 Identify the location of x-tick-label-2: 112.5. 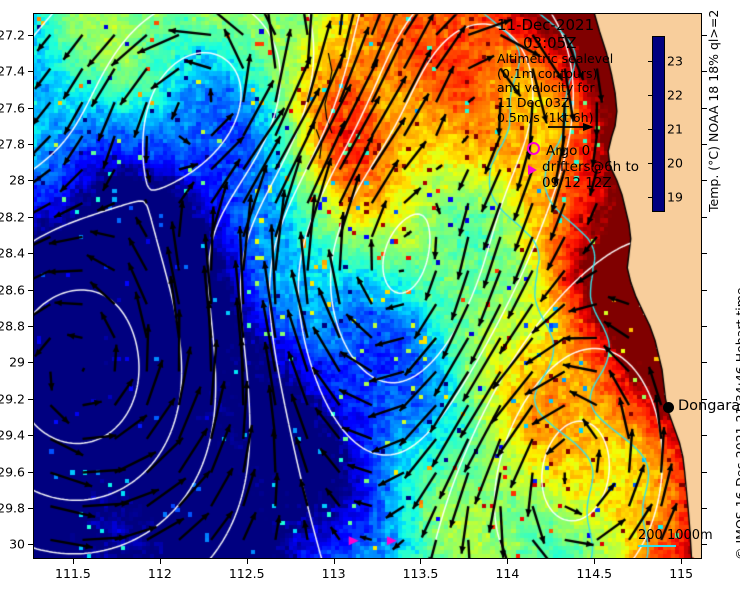
(246, 573).